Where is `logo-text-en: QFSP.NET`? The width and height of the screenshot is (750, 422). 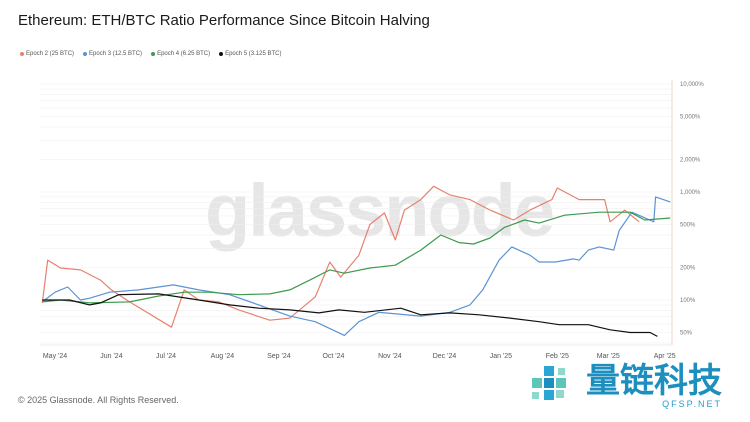
logo-text-en: QFSP.NET is located at coordinates (692, 404).